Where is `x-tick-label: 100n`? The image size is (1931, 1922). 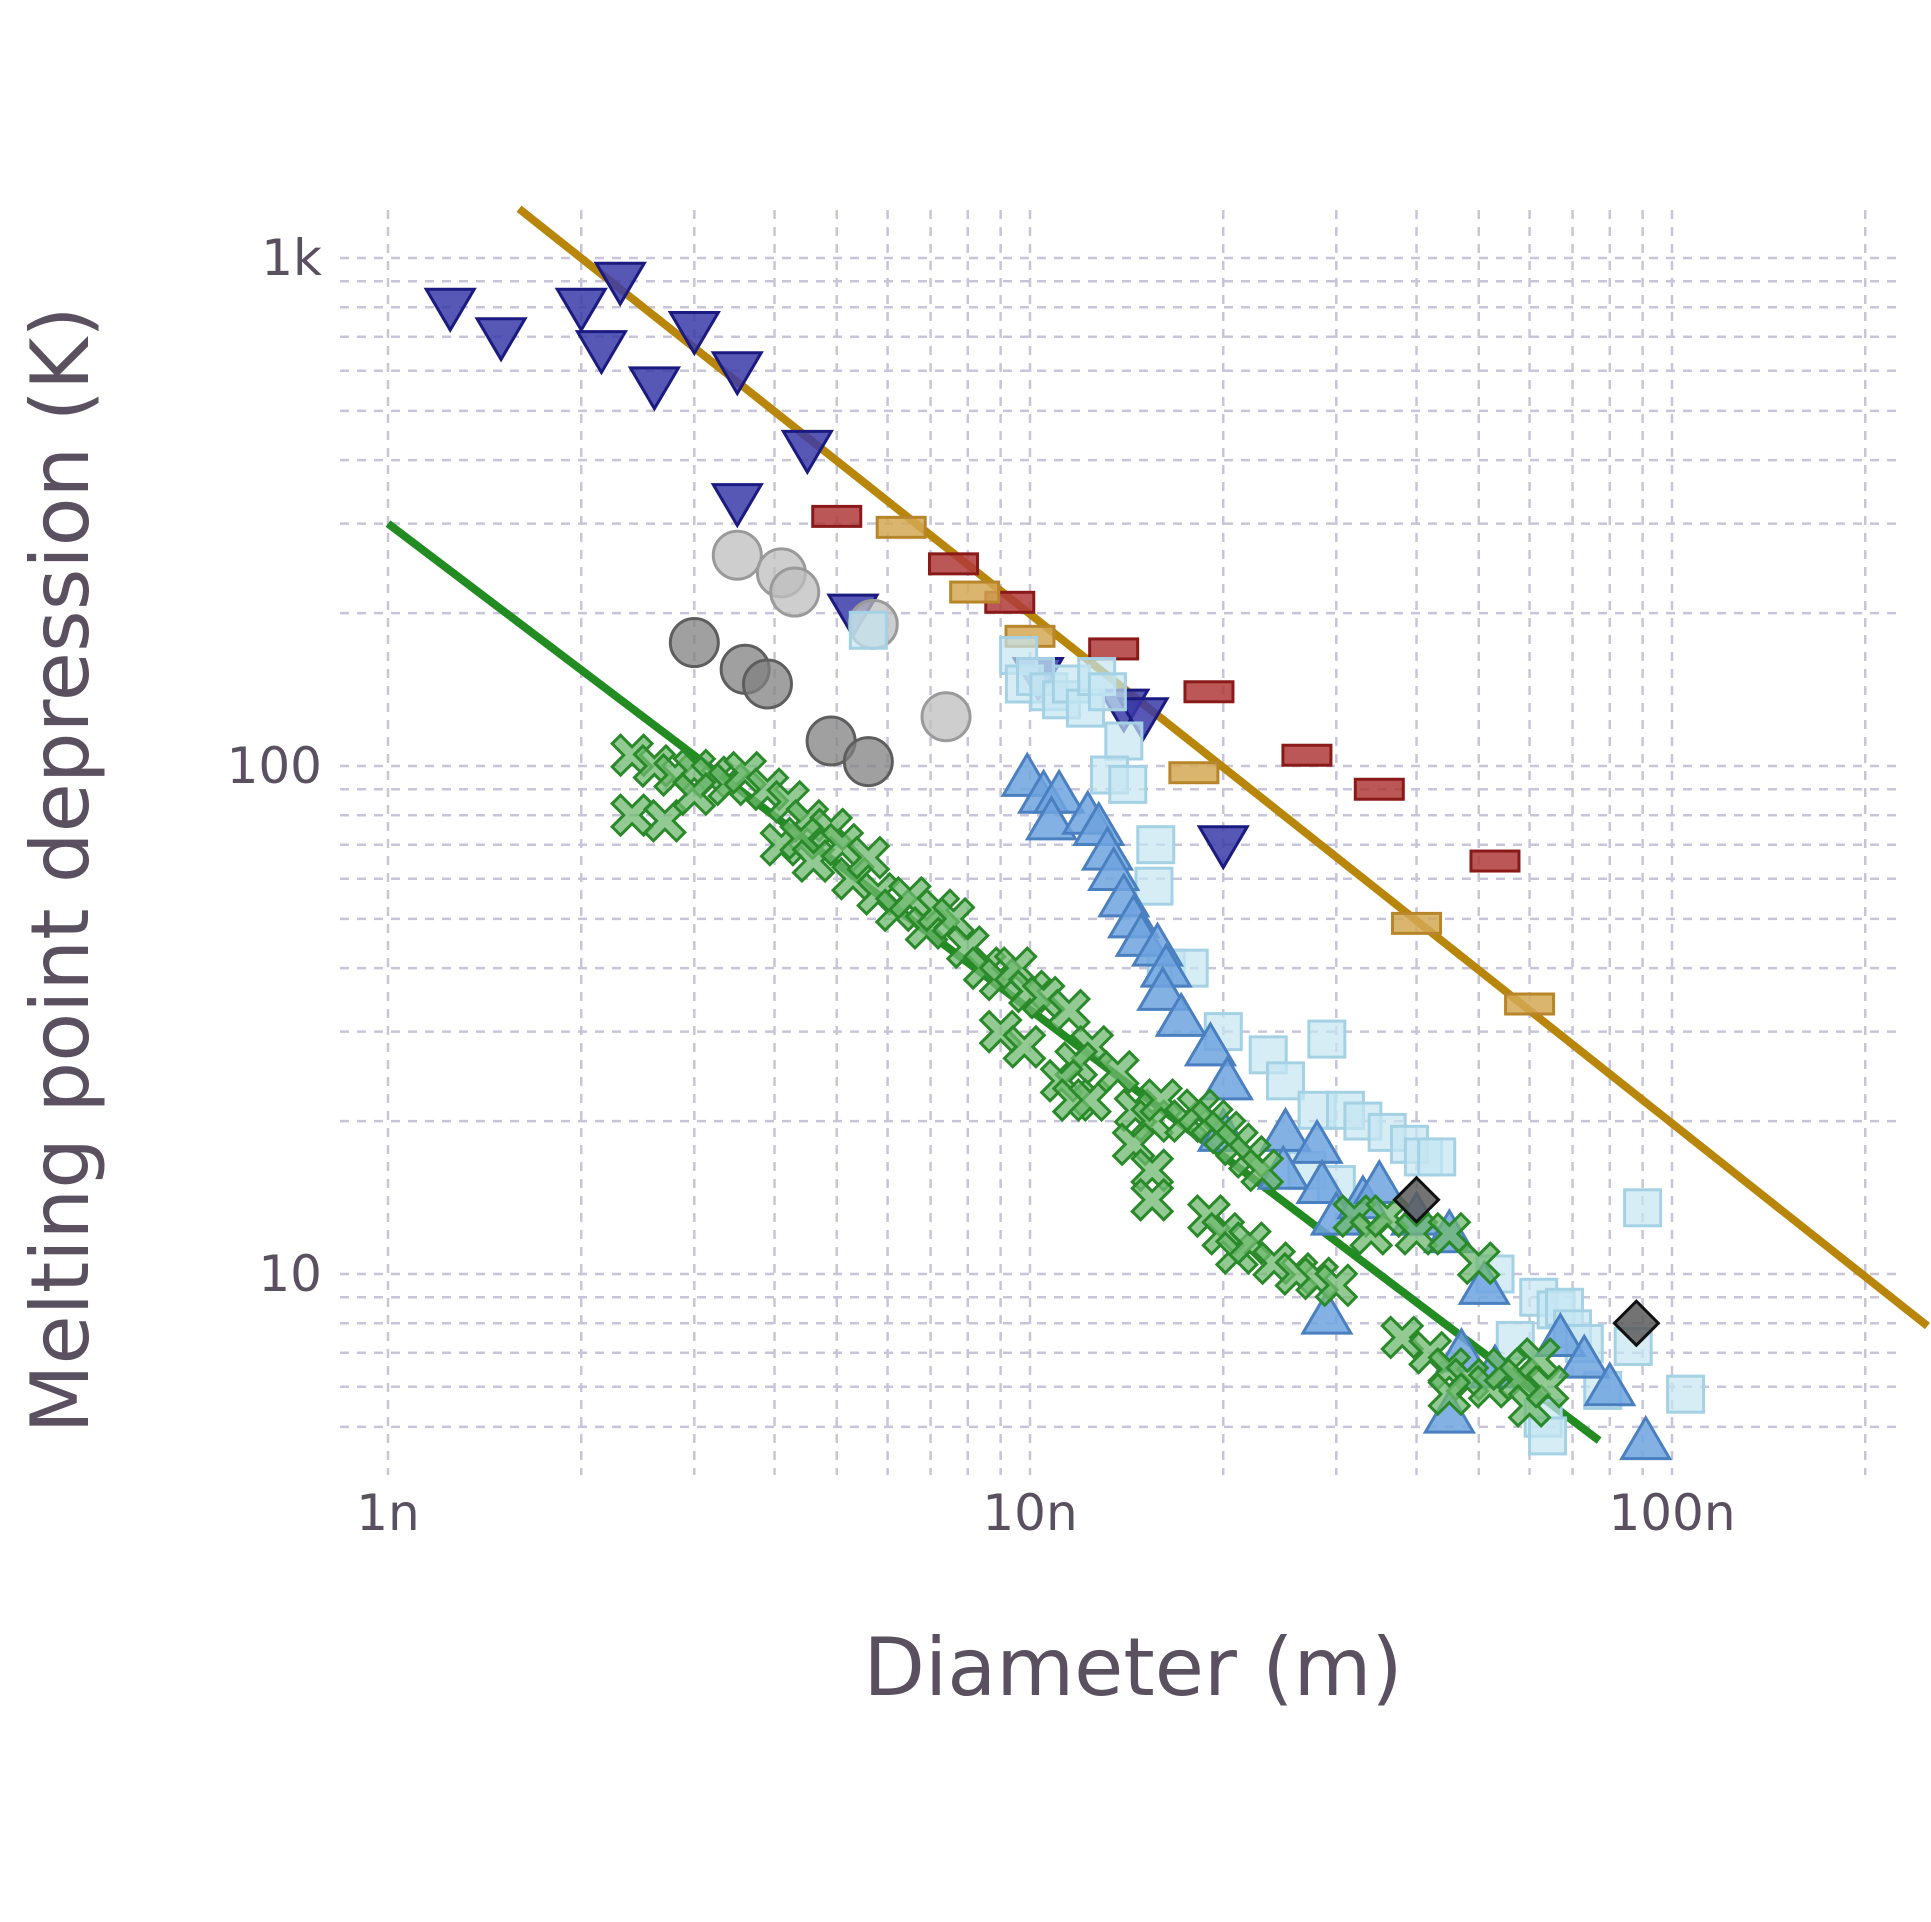 x-tick-label: 100n is located at coordinates (1671, 1513).